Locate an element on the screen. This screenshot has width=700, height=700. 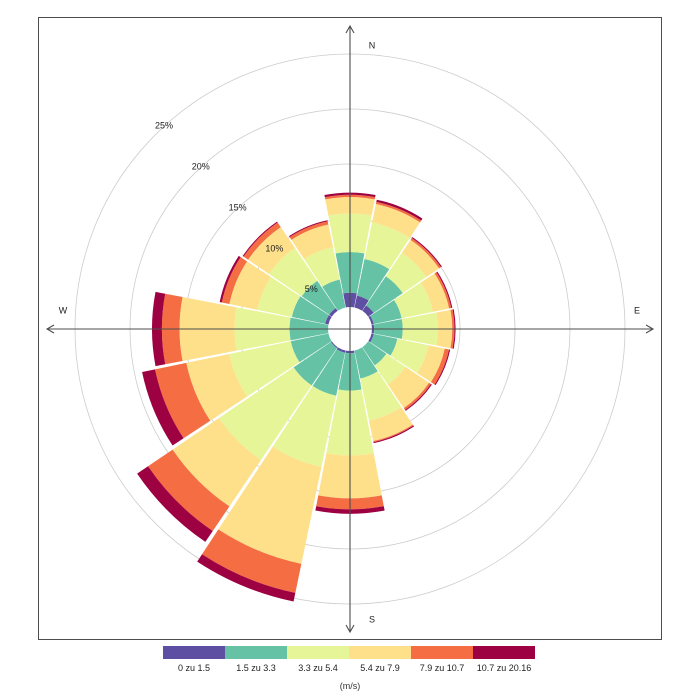
arrowhead-w is located at coordinates (50, 329).